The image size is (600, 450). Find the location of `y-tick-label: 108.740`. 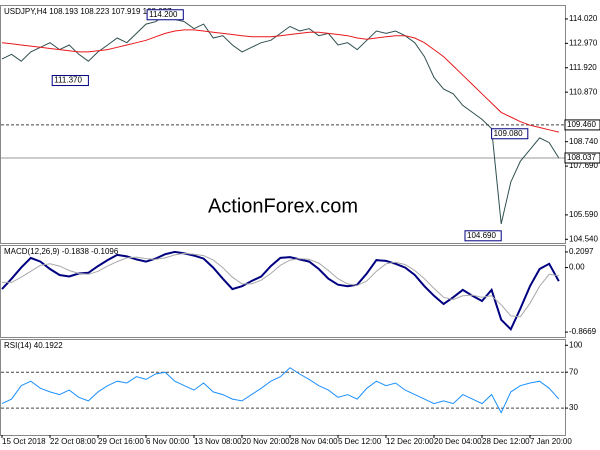

y-tick-label: 108.740 is located at coordinates (583, 141).